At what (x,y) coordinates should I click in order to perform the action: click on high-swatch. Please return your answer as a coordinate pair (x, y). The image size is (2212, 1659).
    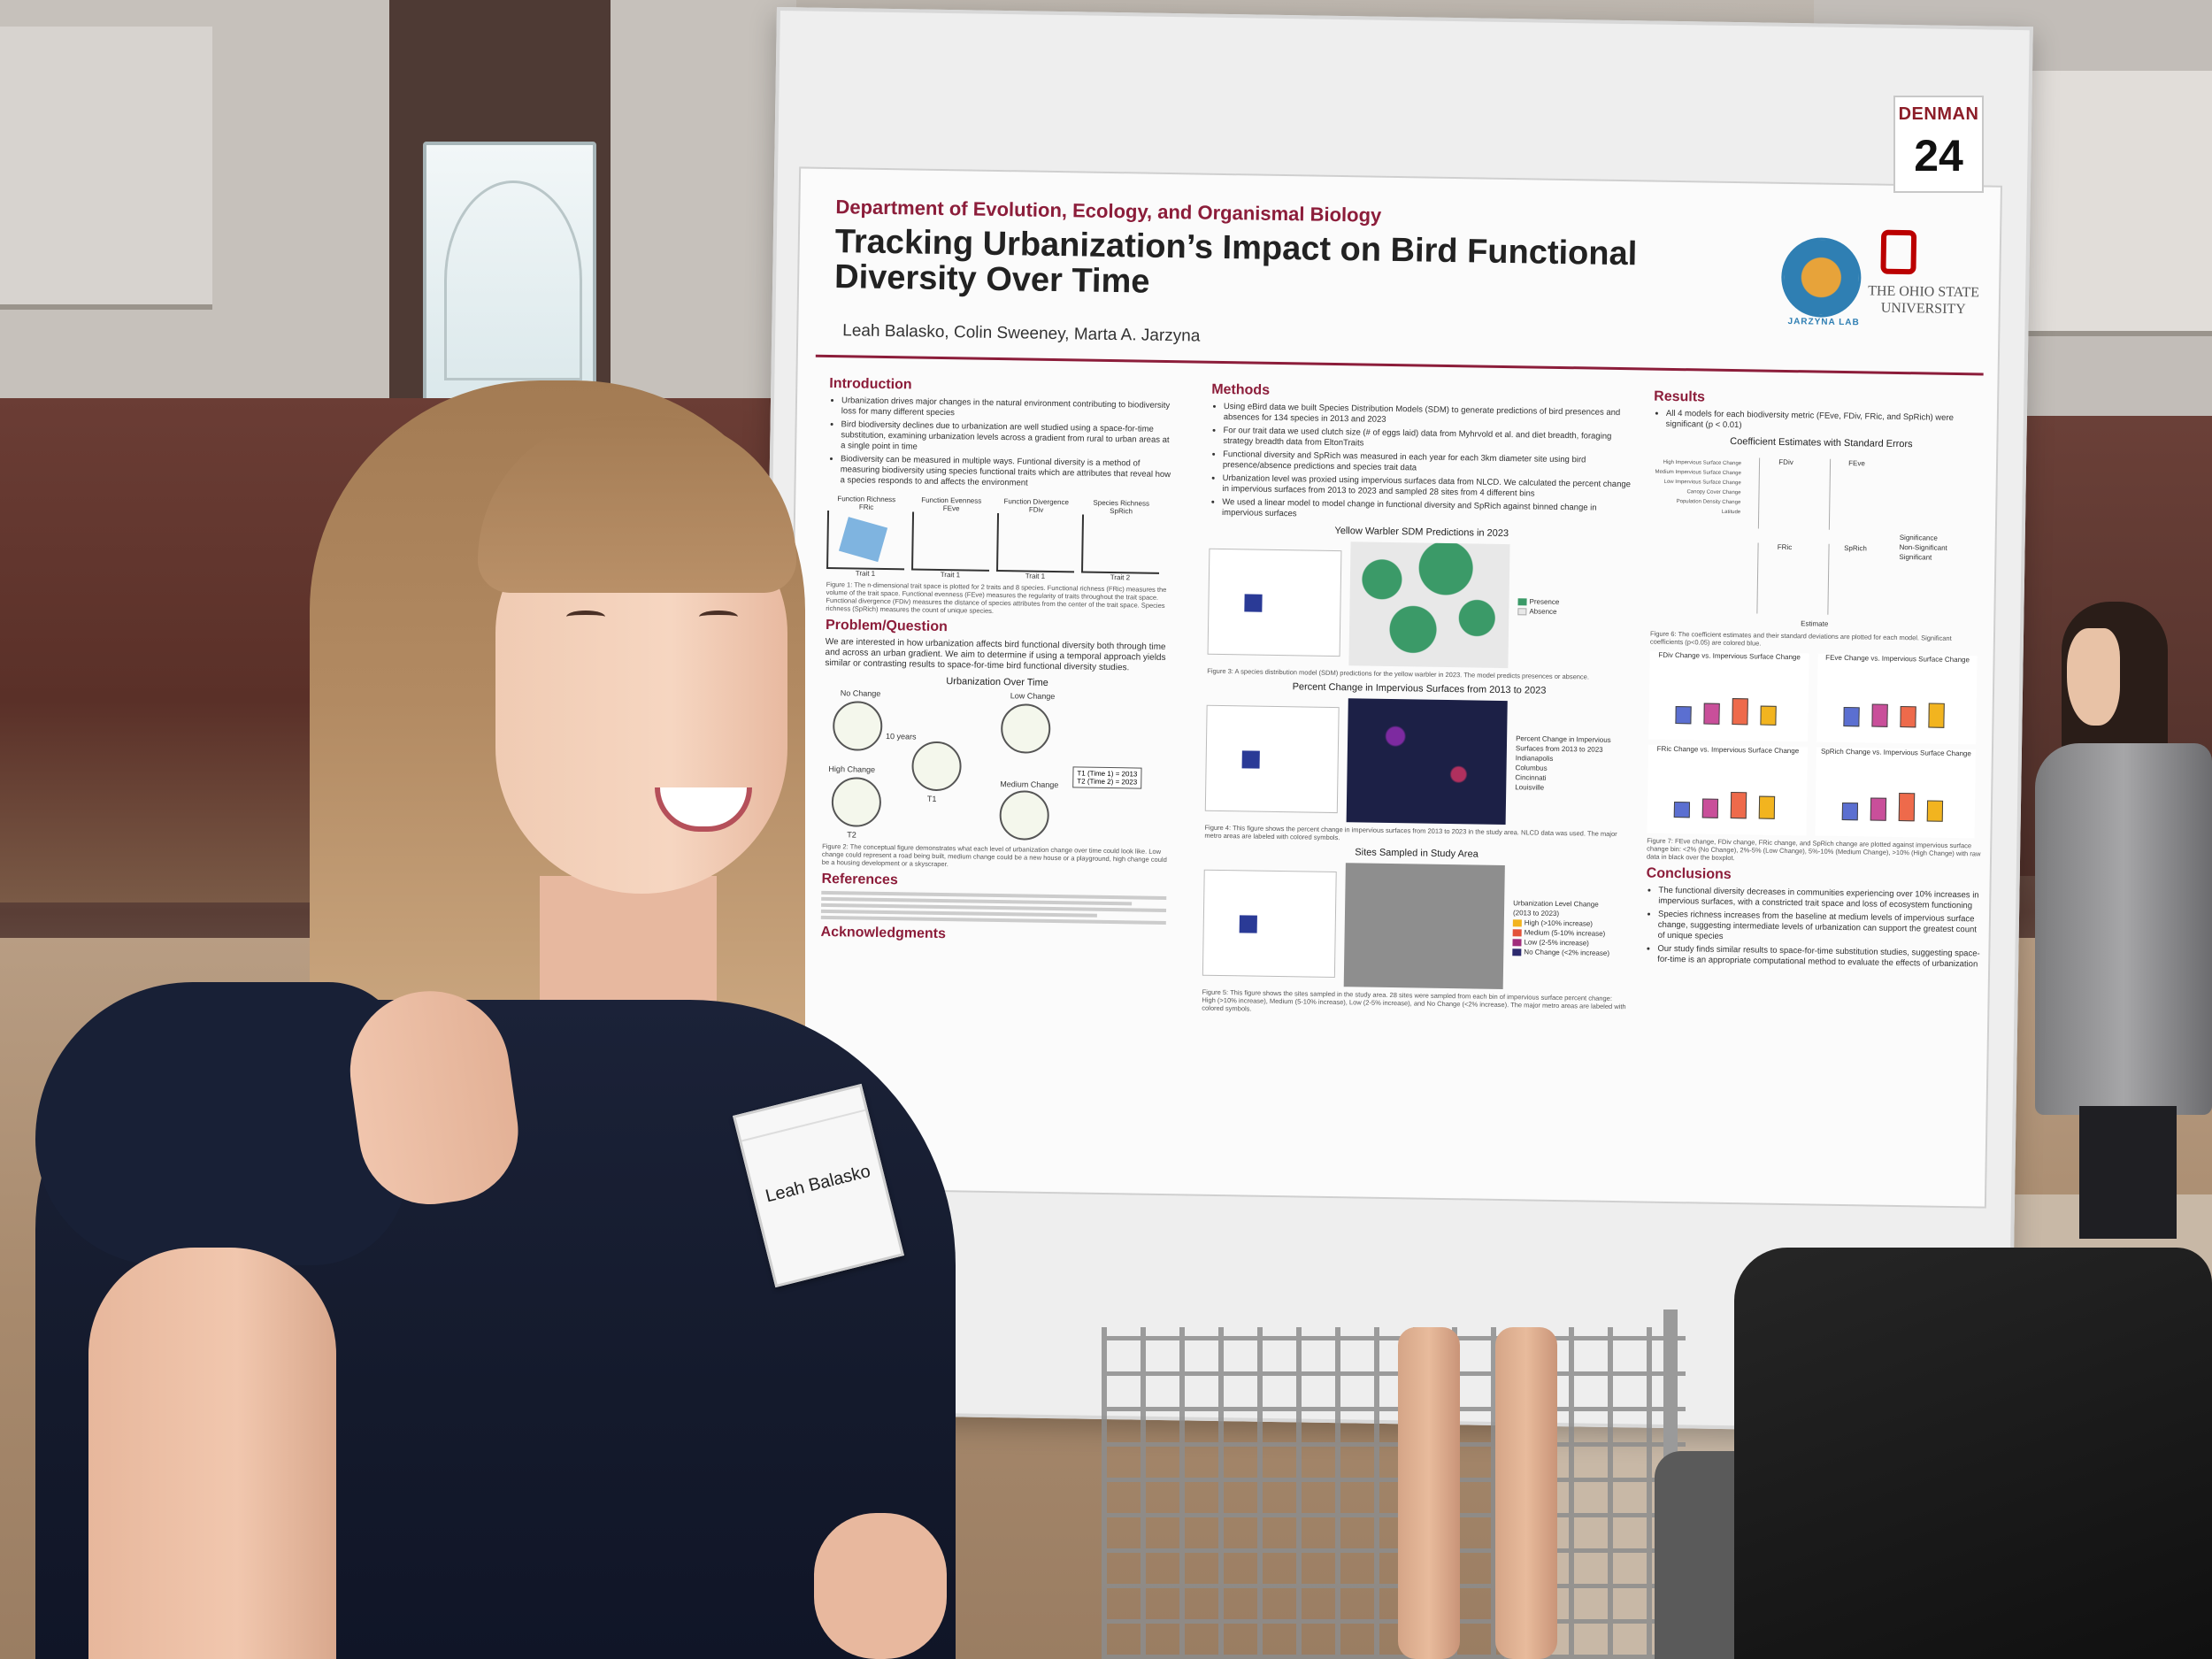
    Looking at the image, I should click on (1517, 923).